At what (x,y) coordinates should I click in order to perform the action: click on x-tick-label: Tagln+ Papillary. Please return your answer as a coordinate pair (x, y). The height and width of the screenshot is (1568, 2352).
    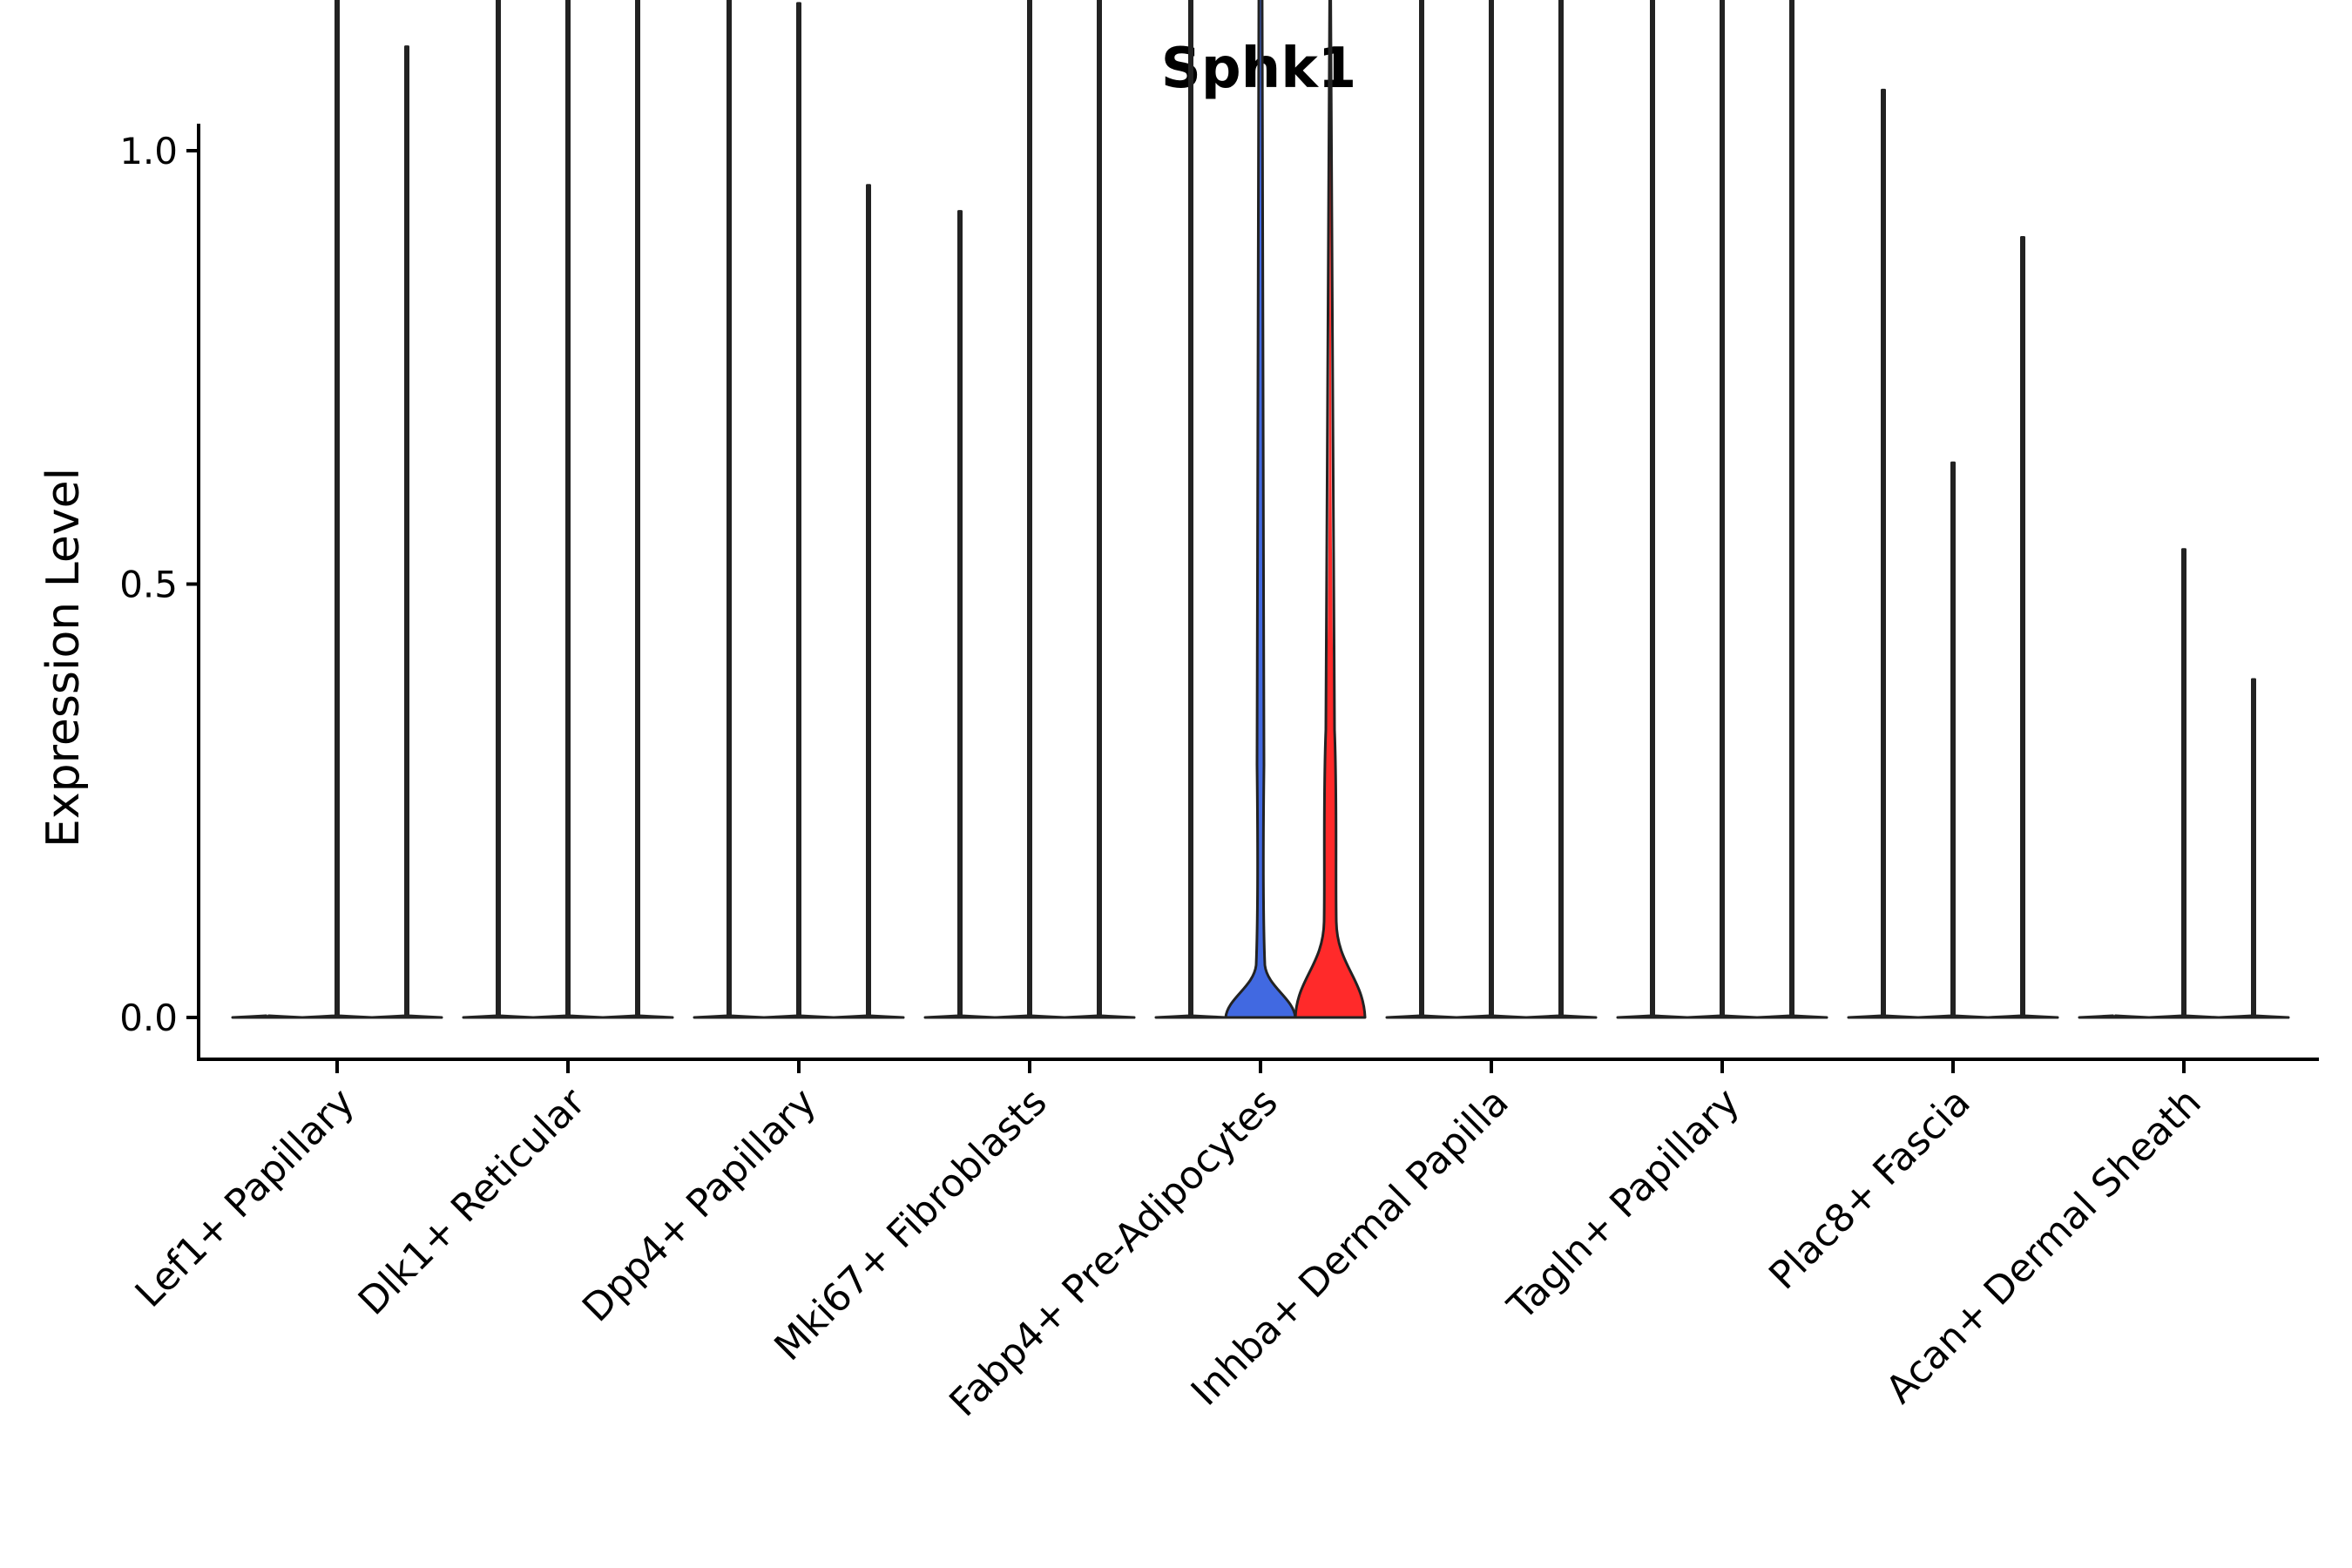
    Looking at the image, I should click on (1624, 1204).